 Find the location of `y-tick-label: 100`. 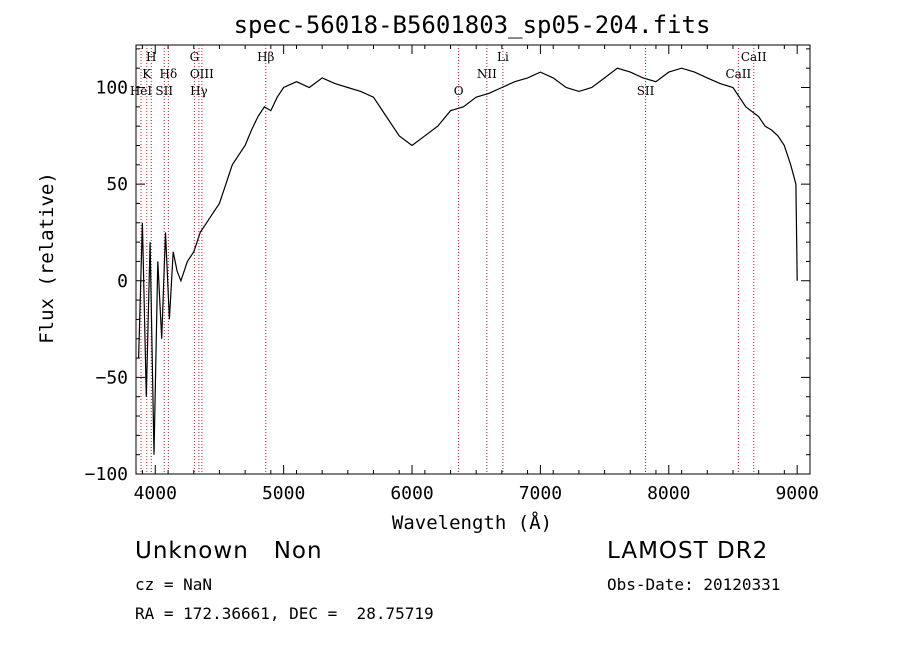

y-tick-label: 100 is located at coordinates (111, 88).